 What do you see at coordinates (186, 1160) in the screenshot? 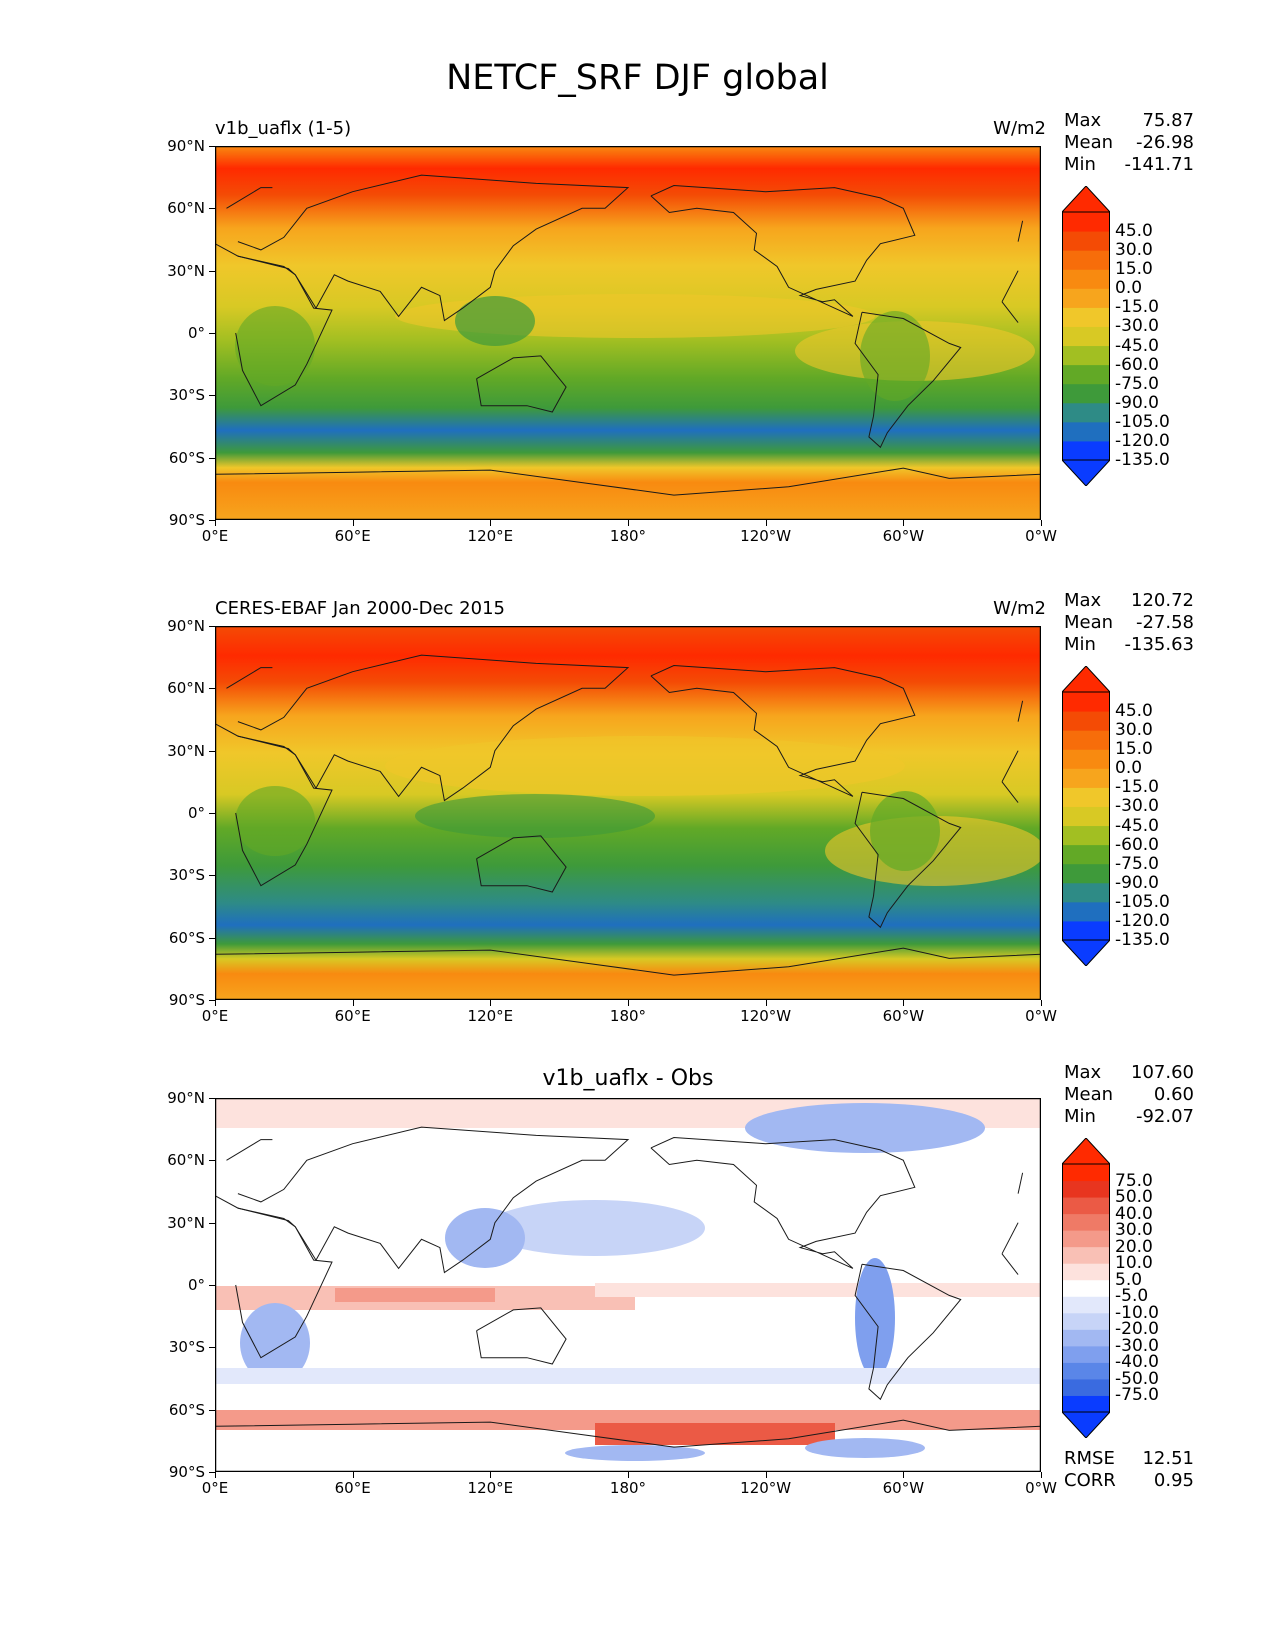
I see `y-tick-label: 60°N` at bounding box center [186, 1160].